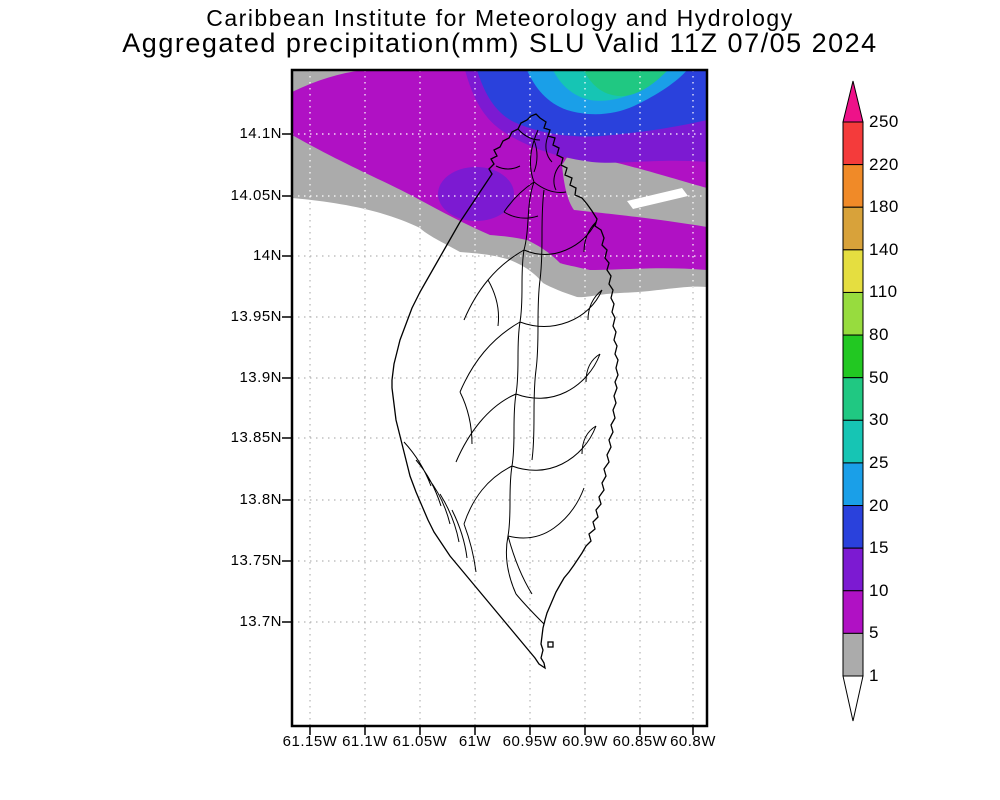 The height and width of the screenshot is (800, 1000). I want to click on colorbar-segments, so click(853, 399).